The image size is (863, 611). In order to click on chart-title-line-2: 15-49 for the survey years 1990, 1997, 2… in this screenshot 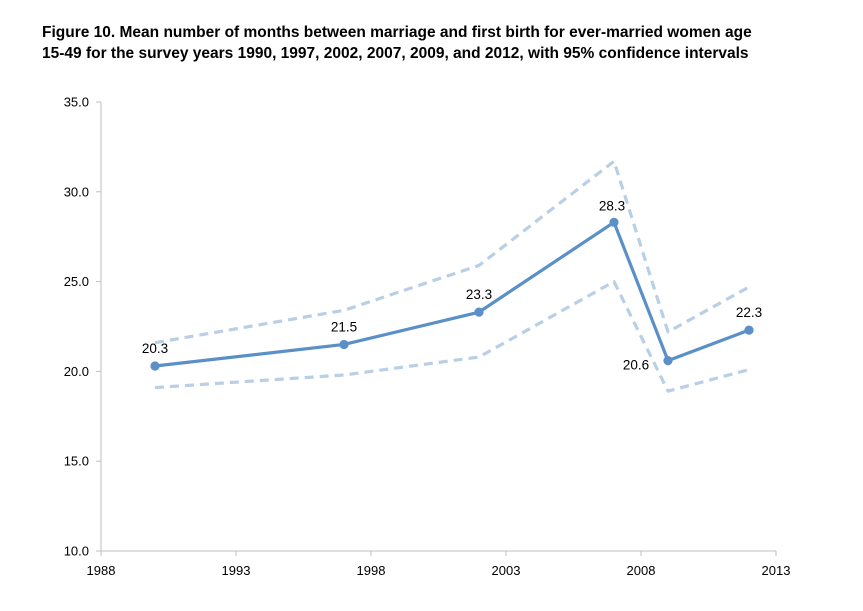, I will do `click(395, 53)`.